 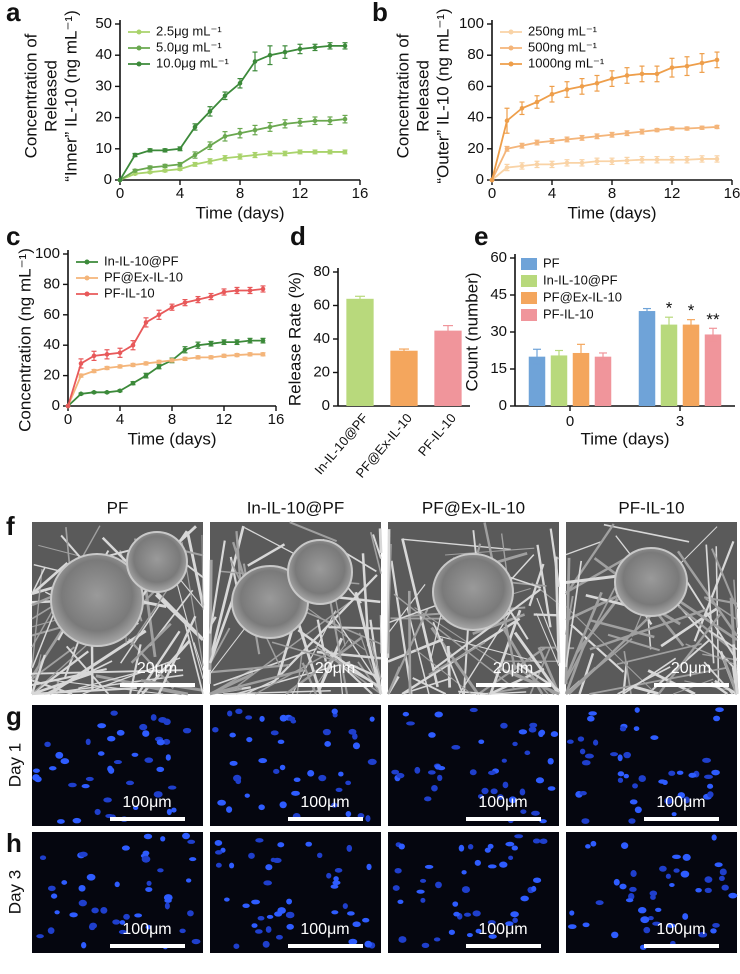 What do you see at coordinates (13, 236) in the screenshot?
I see `panel-letter: c` at bounding box center [13, 236].